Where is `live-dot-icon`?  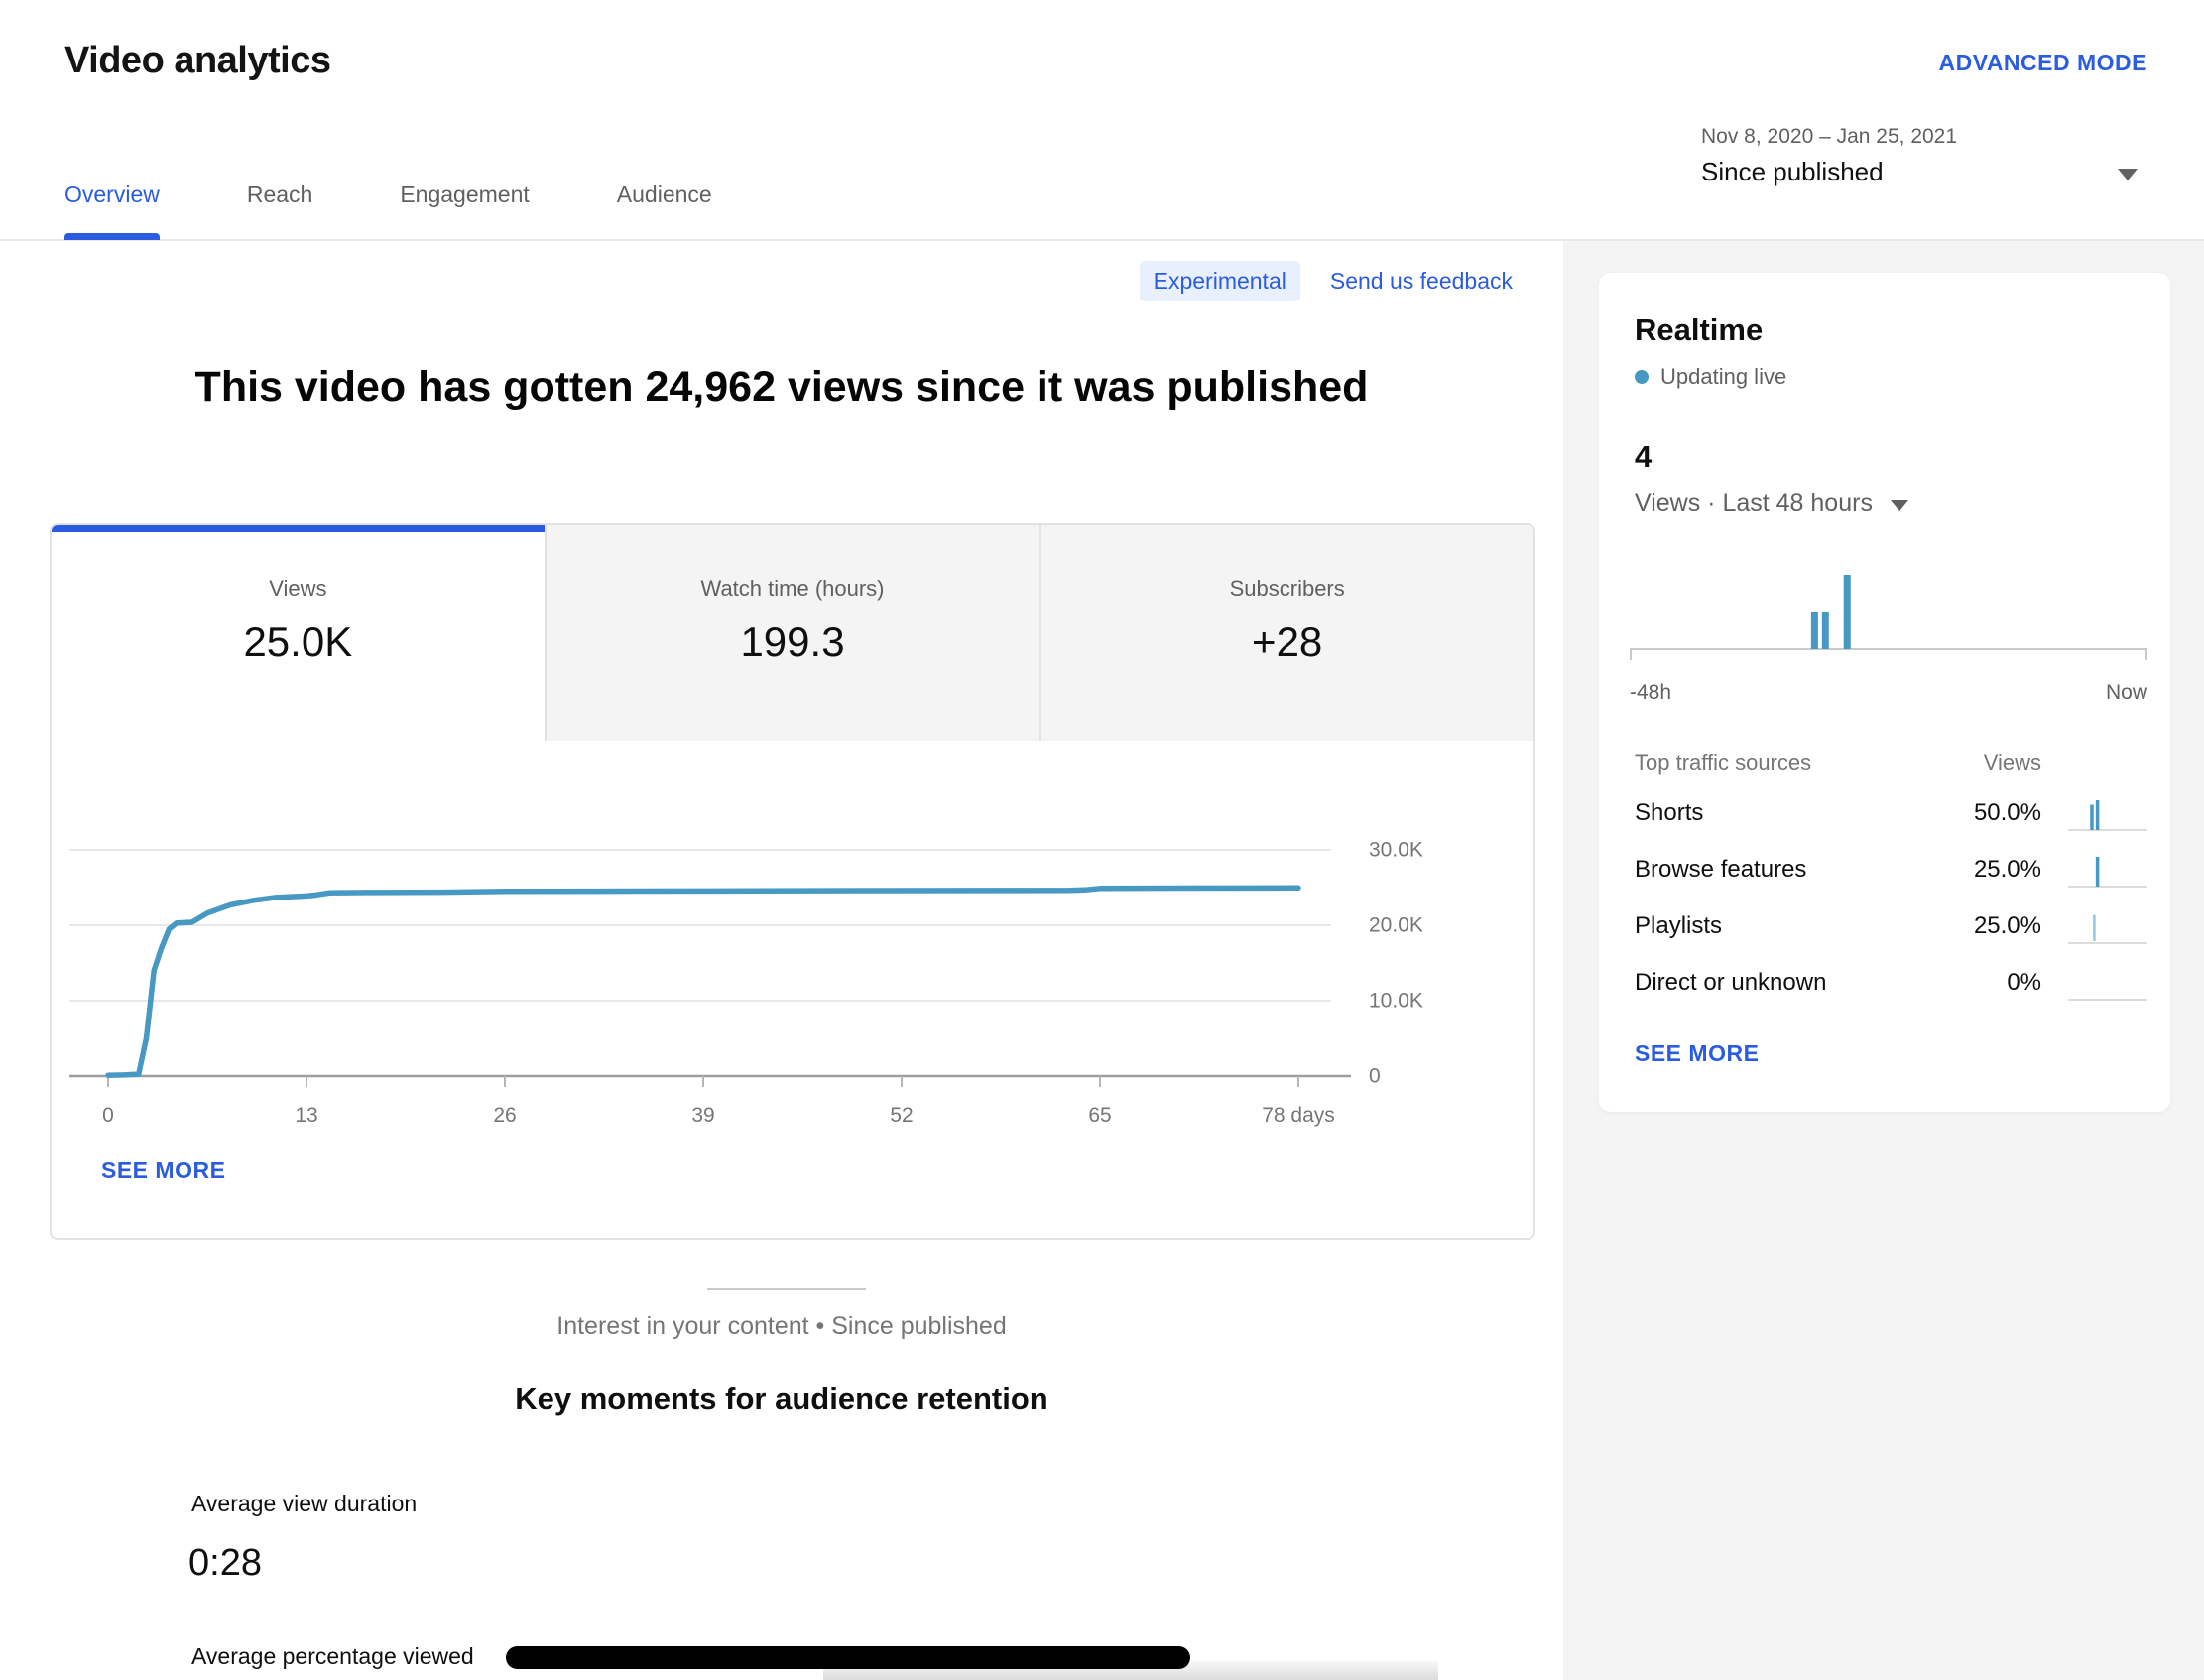
live-dot-icon is located at coordinates (1642, 377).